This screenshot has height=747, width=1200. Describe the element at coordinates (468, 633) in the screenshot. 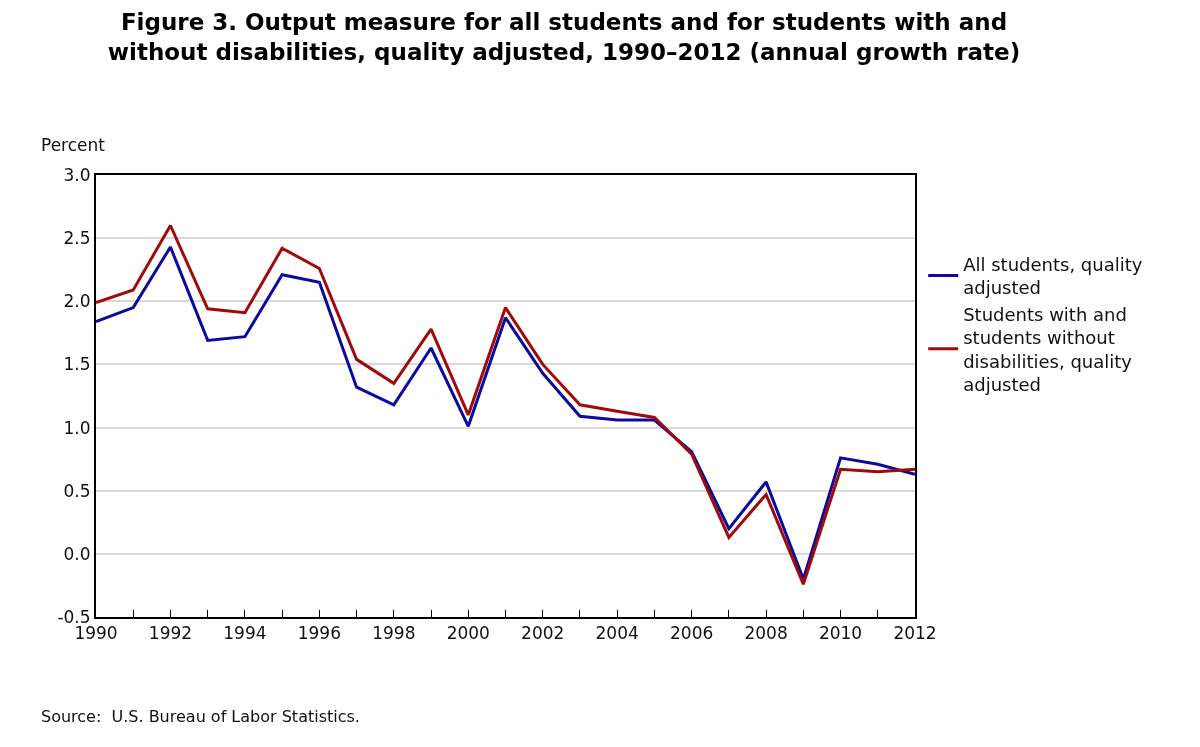

I see `x-tick-label: 2000` at that location.